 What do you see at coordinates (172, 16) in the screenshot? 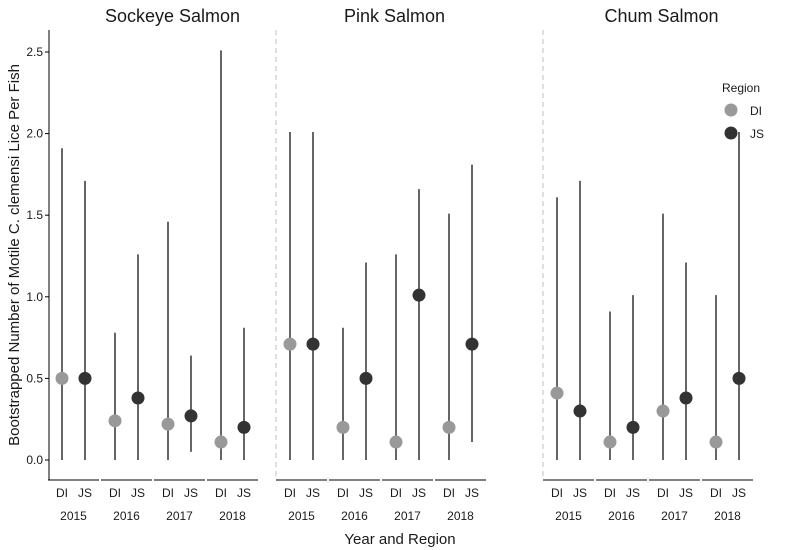
I see `panel-title: Sockeye Salmon` at bounding box center [172, 16].